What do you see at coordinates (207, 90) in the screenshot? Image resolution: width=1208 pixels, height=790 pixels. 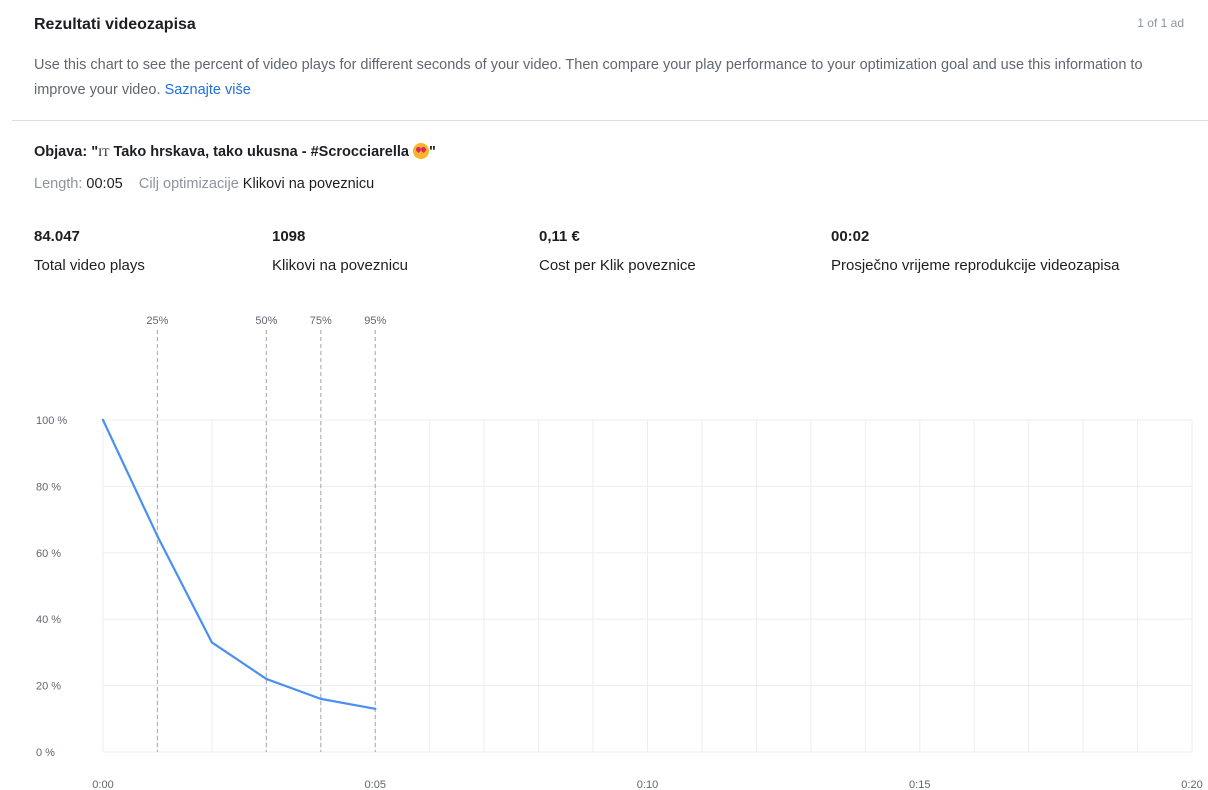 I see `learn-more-link: Saznajte više` at bounding box center [207, 90].